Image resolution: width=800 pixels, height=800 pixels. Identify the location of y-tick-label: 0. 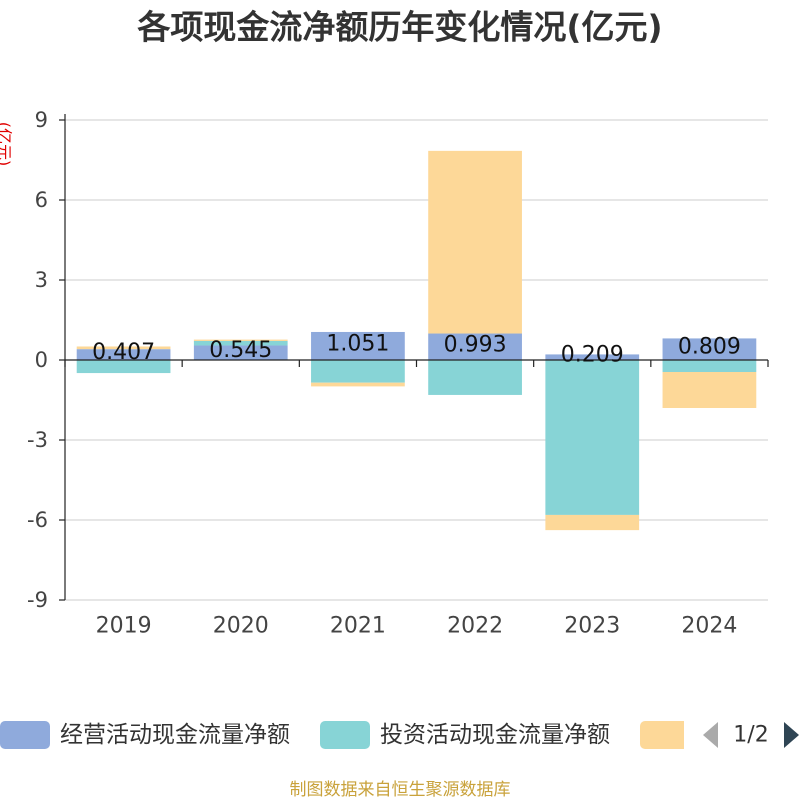
(41, 360).